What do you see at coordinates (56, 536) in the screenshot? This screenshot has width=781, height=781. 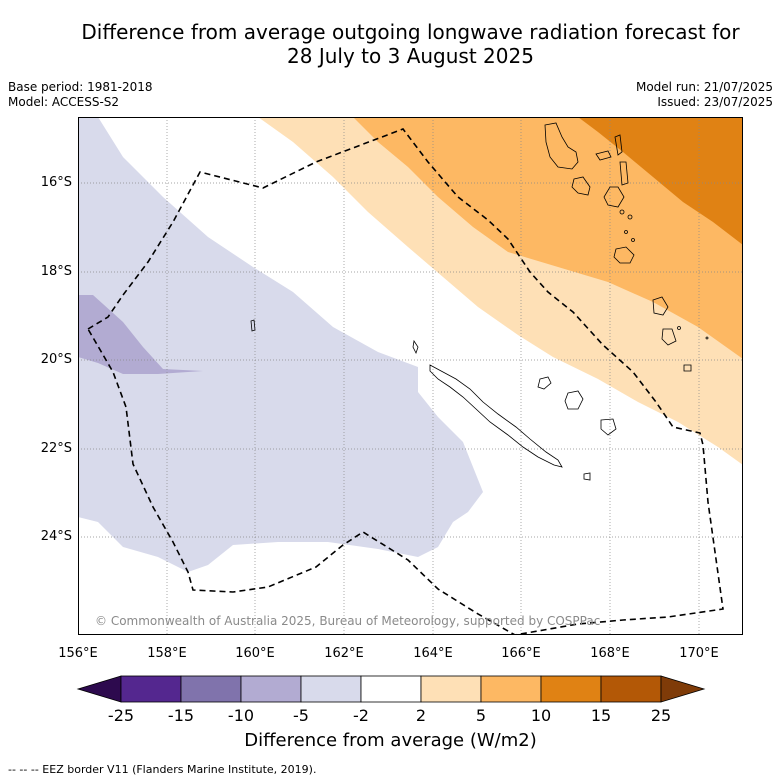 I see `lat-label-24s: 24°S` at bounding box center [56, 536].